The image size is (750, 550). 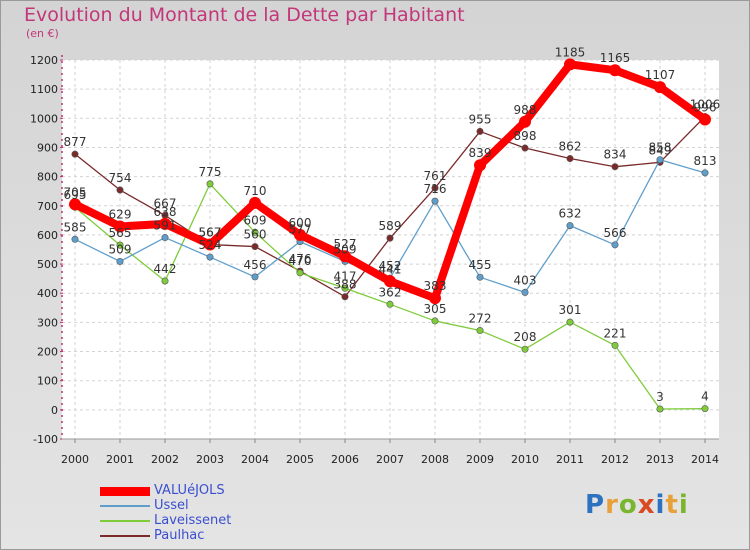 What do you see at coordinates (705, 107) in the screenshot?
I see `data-label: 996` at bounding box center [705, 107].